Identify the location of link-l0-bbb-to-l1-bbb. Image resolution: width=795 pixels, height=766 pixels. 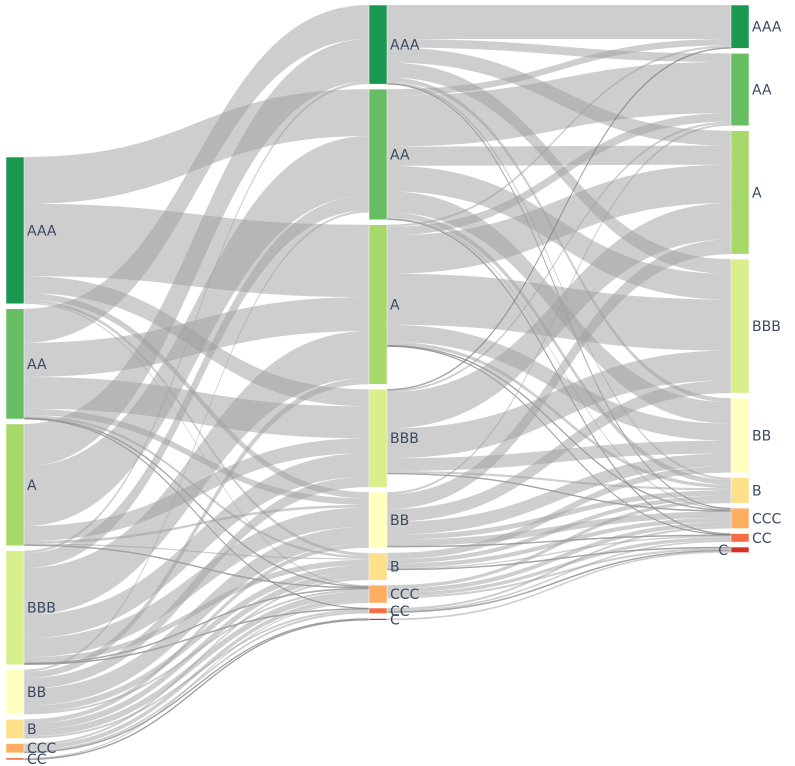
(196, 546).